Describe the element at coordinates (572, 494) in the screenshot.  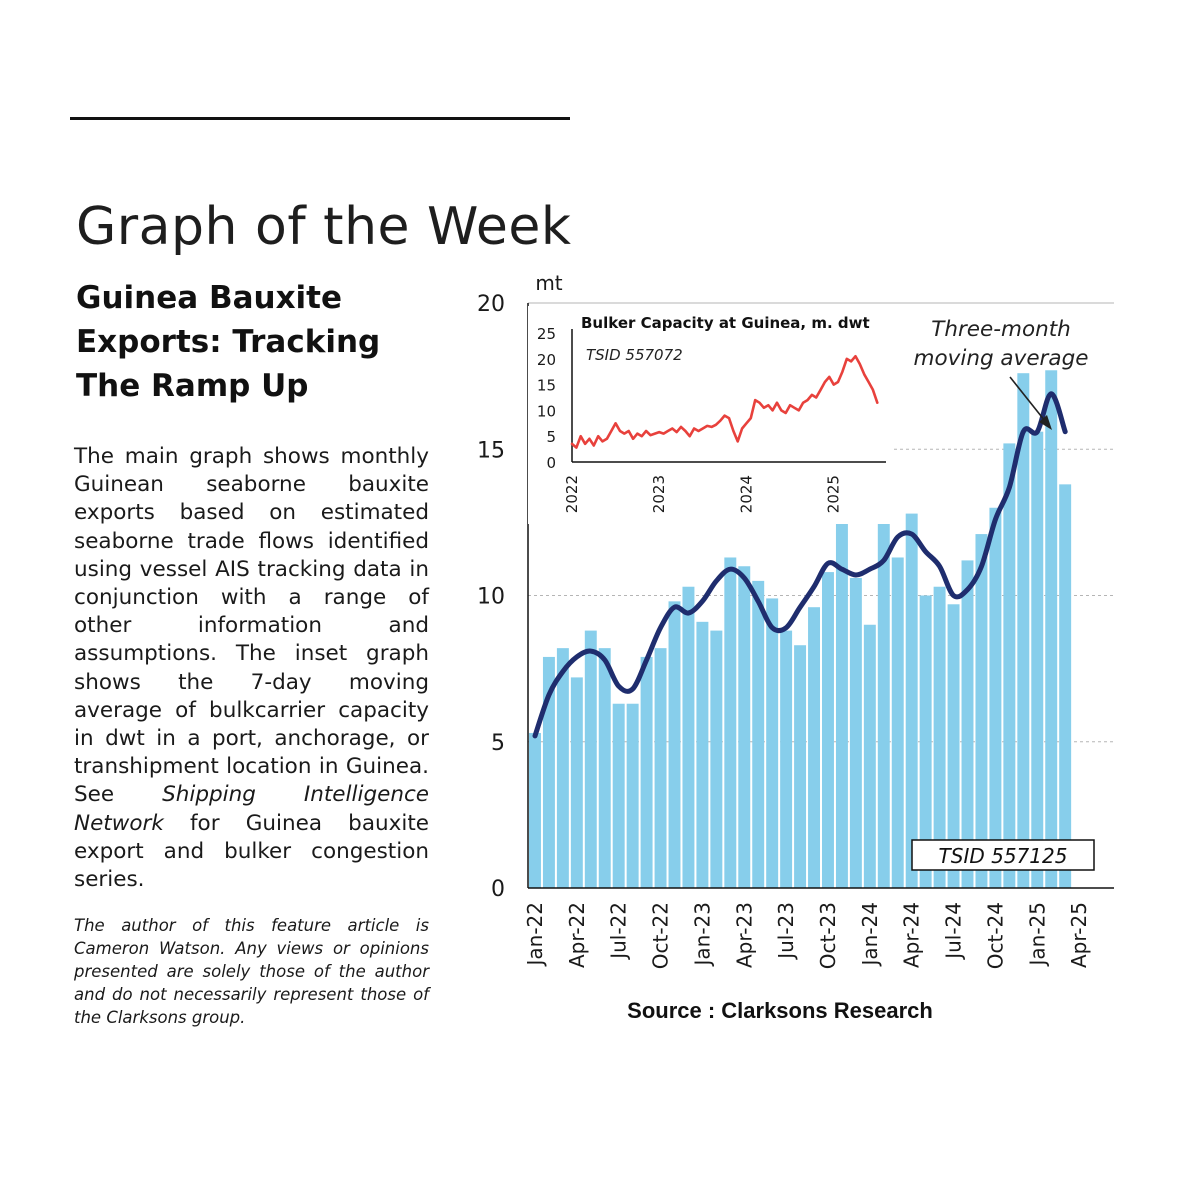
I see `inset-x-tick-2022: 2022` at that location.